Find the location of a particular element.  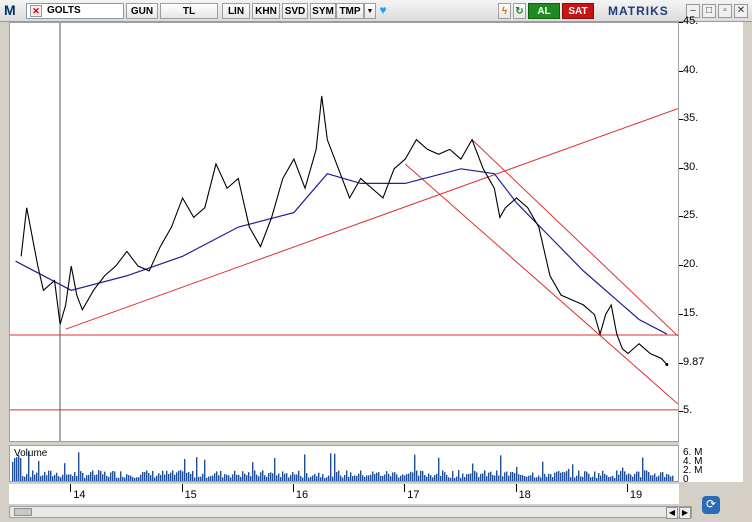

symbol-text: GOLTS is located at coordinates (64, 10).